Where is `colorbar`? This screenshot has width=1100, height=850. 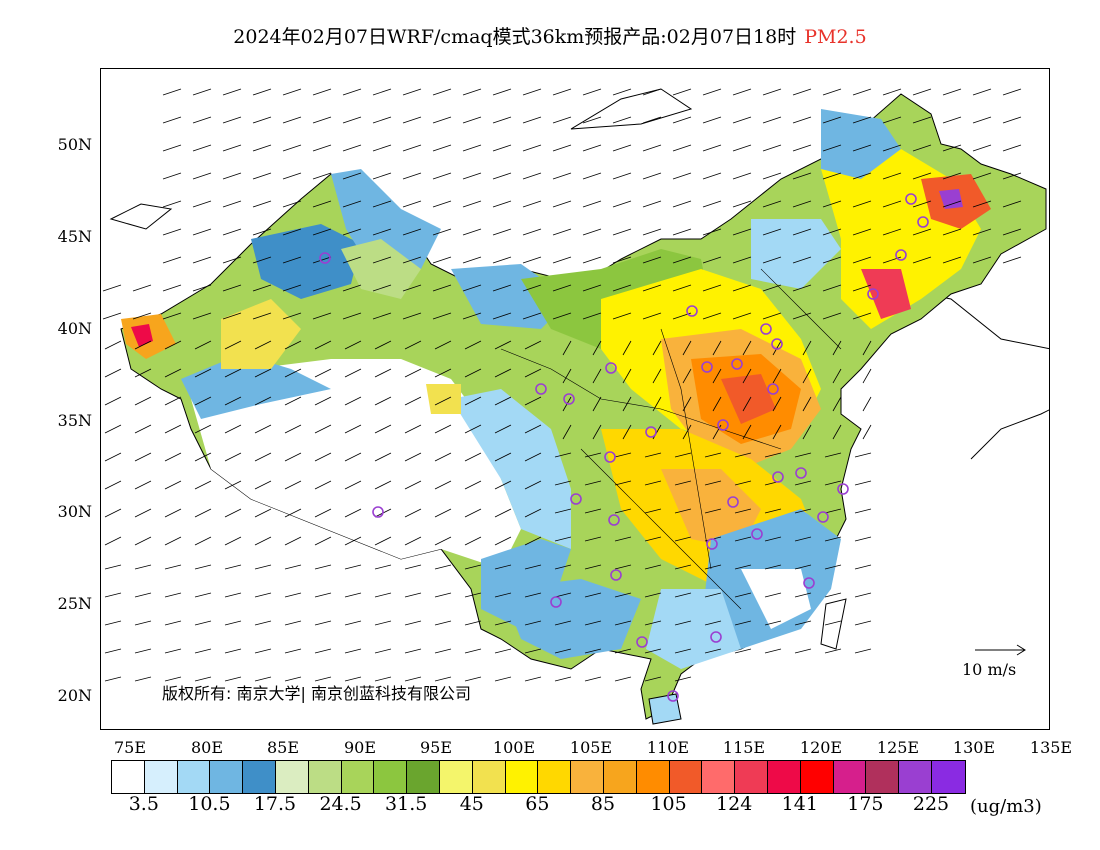
colorbar is located at coordinates (538, 777).